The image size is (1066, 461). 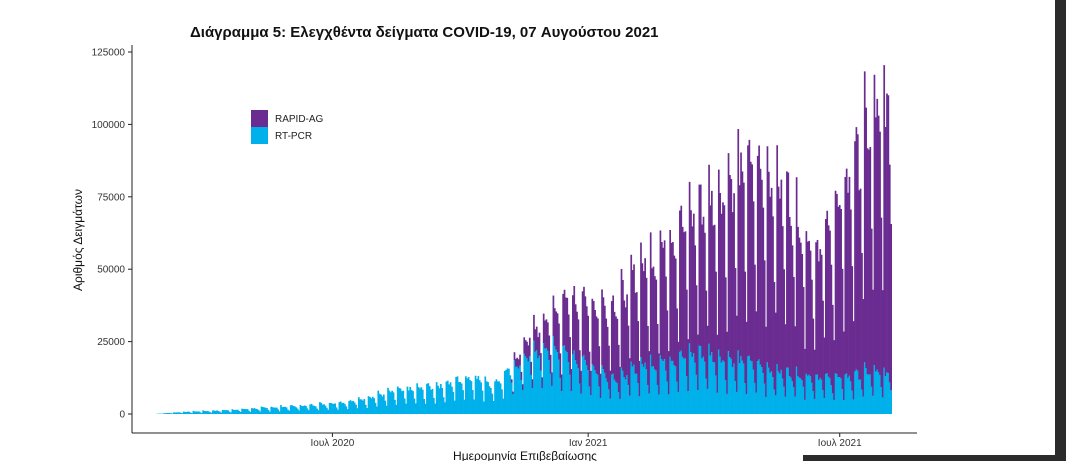 What do you see at coordinates (122, 415) in the screenshot?
I see `y-tick-label: 0` at bounding box center [122, 415].